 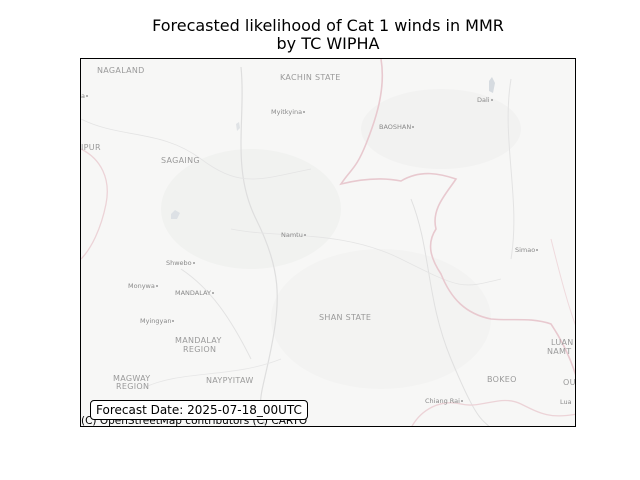 What do you see at coordinates (288, 112) in the screenshot?
I see `city-label-myitkyina: Myitkyina` at bounding box center [288, 112].